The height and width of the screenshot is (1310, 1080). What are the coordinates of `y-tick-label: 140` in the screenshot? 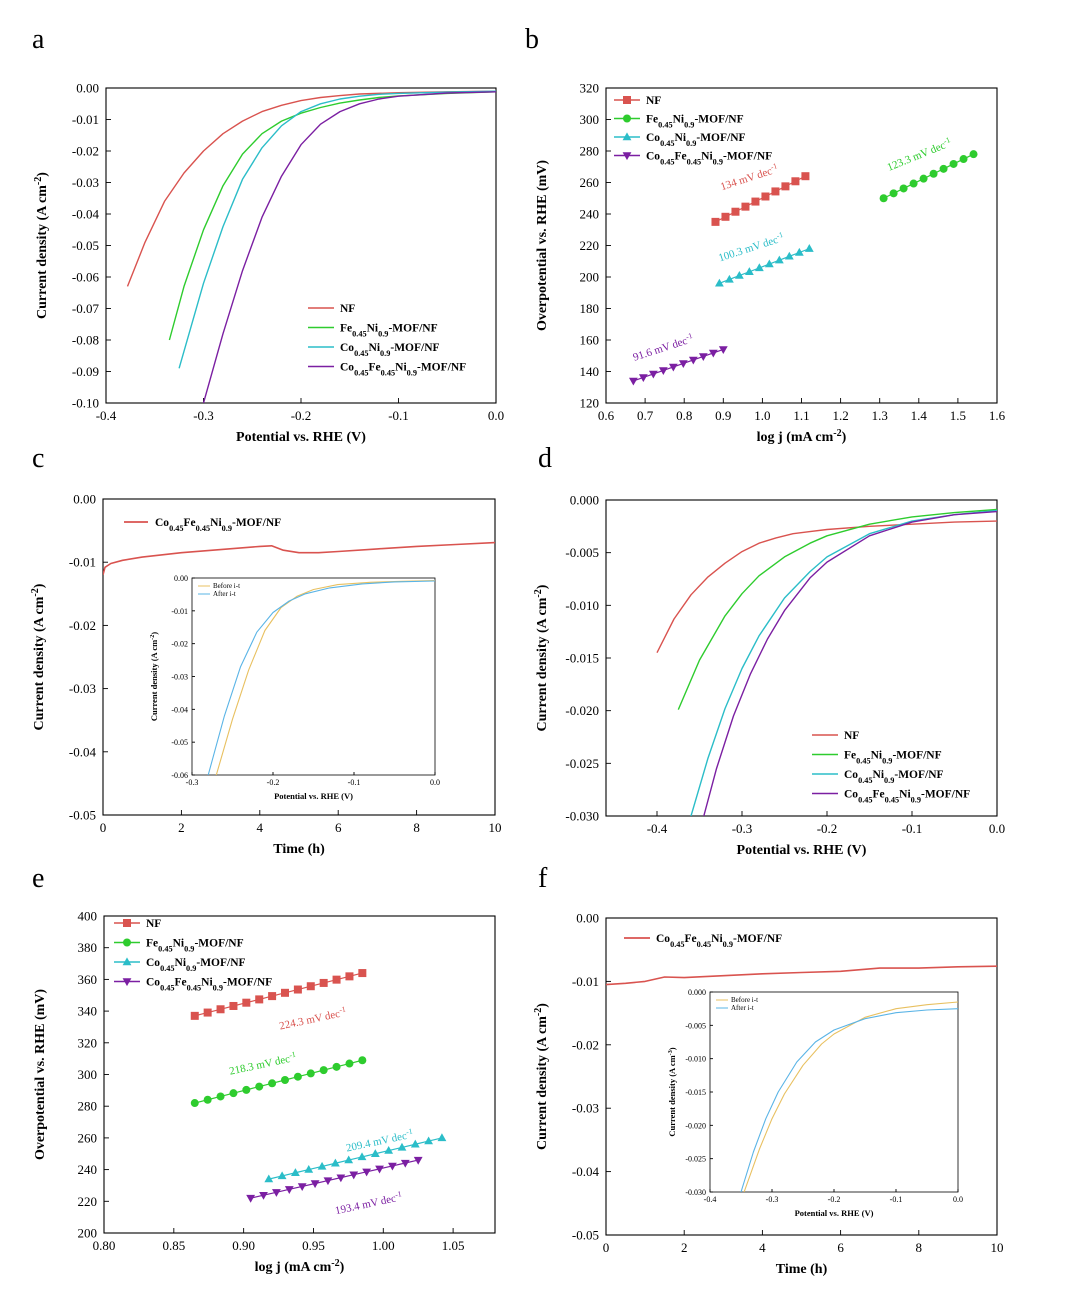 It's located at (590, 371).